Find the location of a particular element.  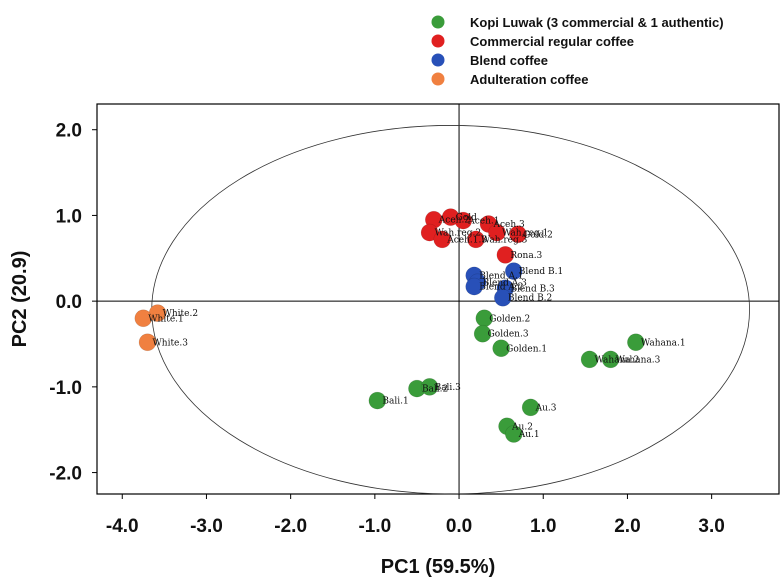

point-label: Blend B.2 is located at coordinates (530, 299).